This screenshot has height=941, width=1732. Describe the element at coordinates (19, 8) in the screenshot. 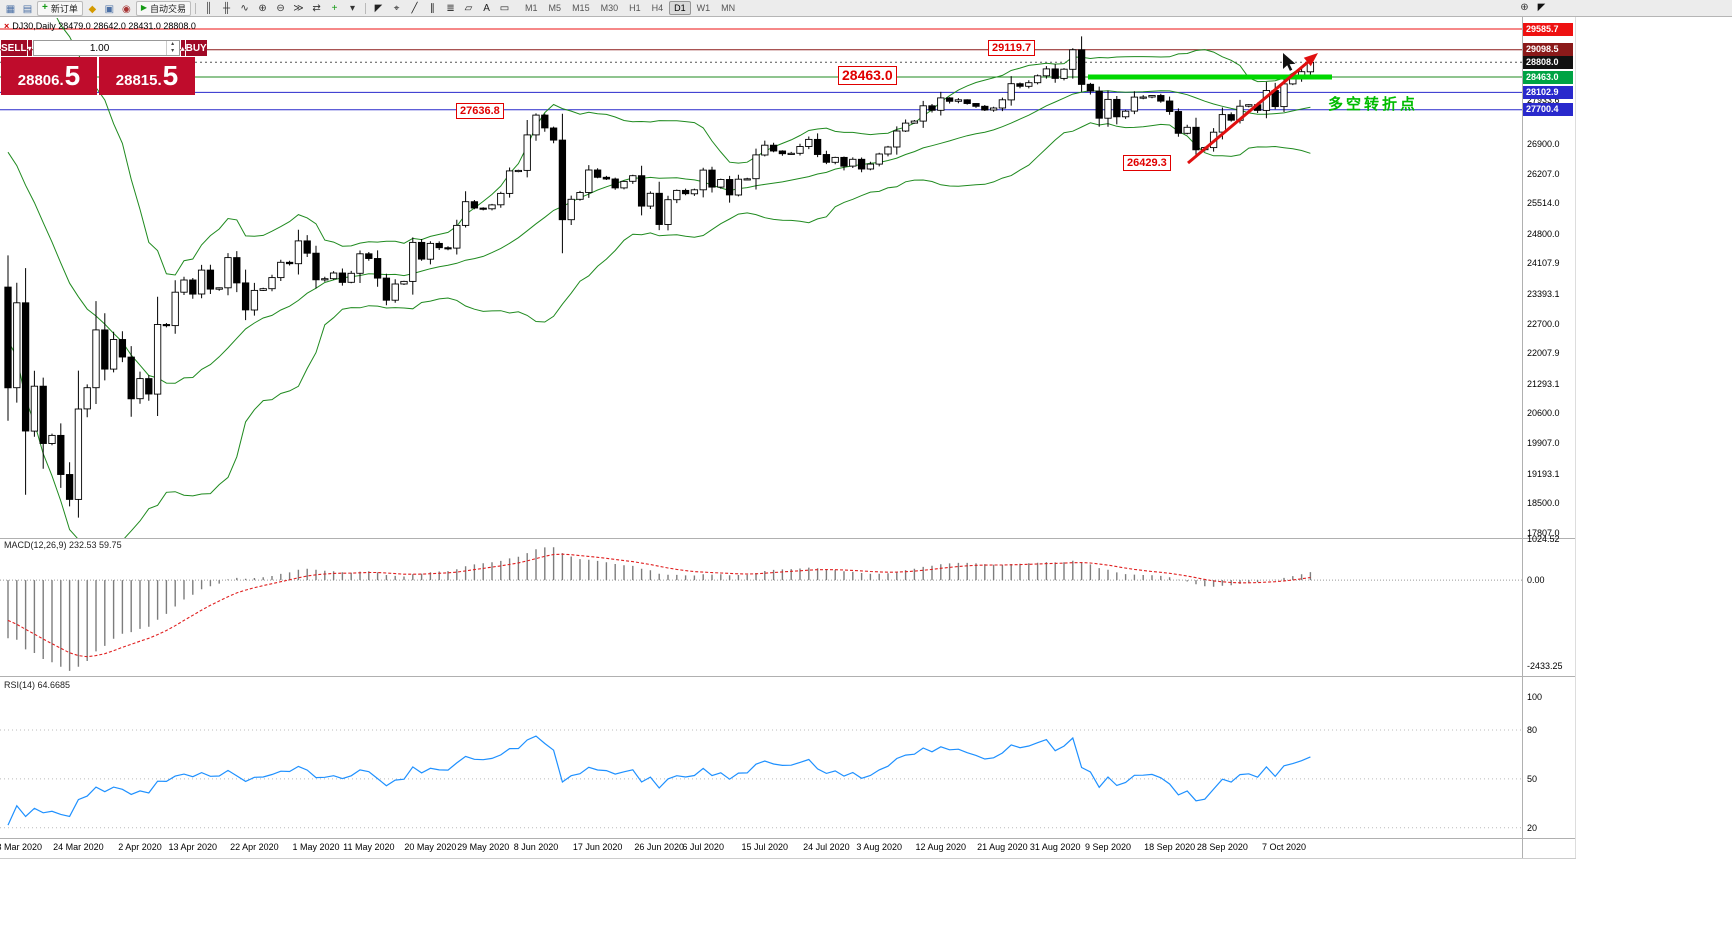

I see `window-toolbar-group: ▦ ▤` at that location.